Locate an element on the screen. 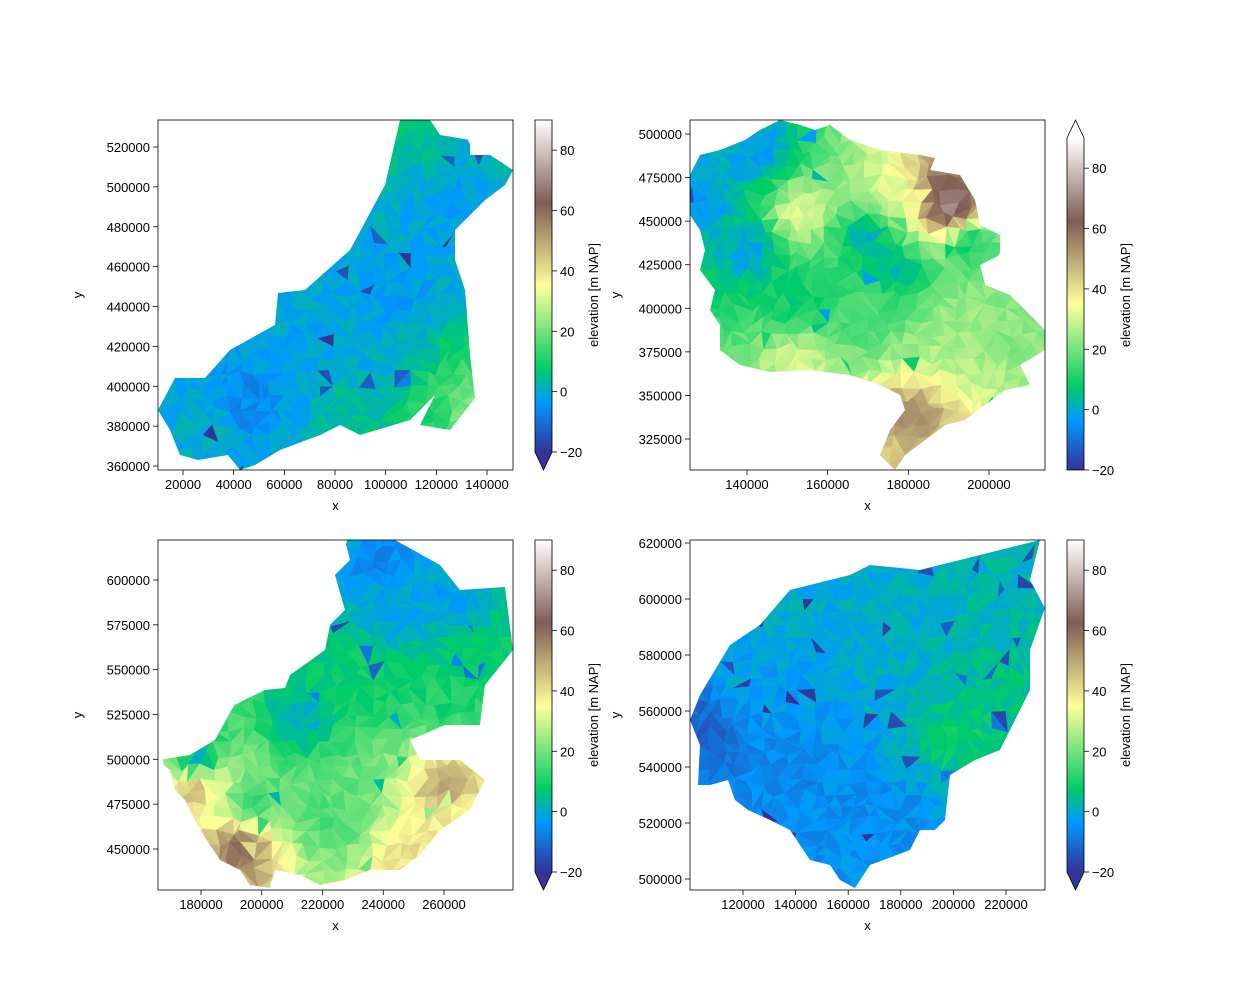 The width and height of the screenshot is (1260, 1000). colorbar-outline is located at coordinates (1075, 295).